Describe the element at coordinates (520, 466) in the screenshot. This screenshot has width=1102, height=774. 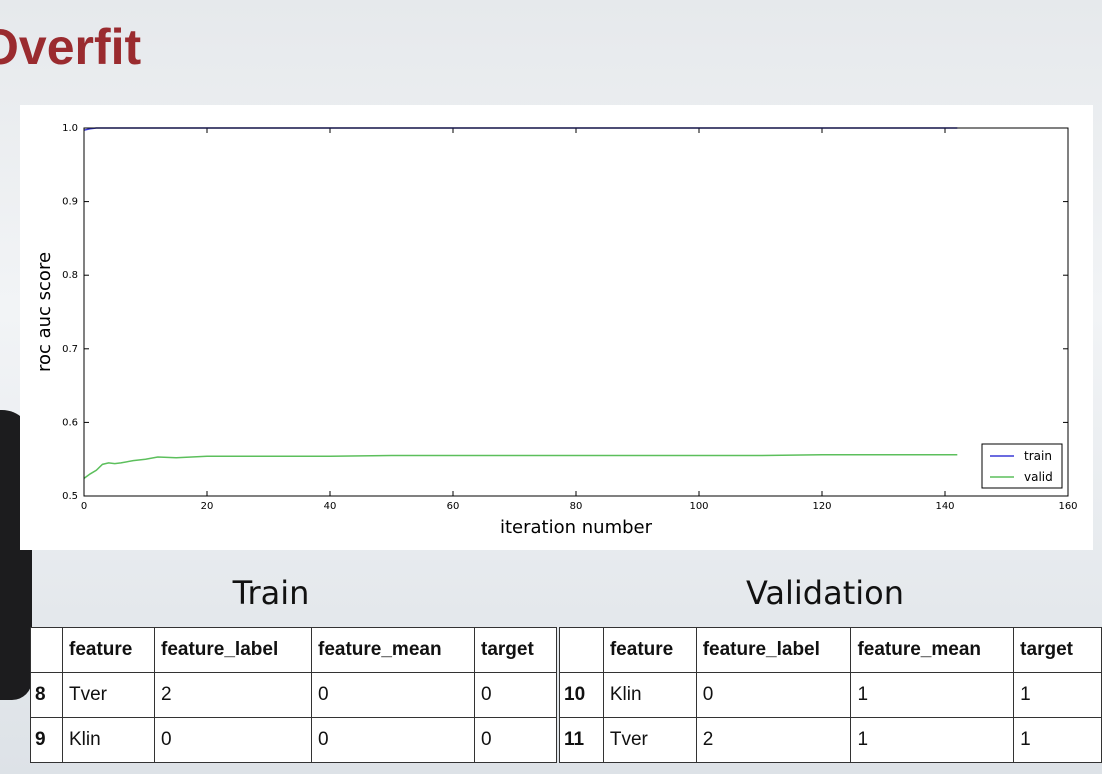
I see `series-line` at that location.